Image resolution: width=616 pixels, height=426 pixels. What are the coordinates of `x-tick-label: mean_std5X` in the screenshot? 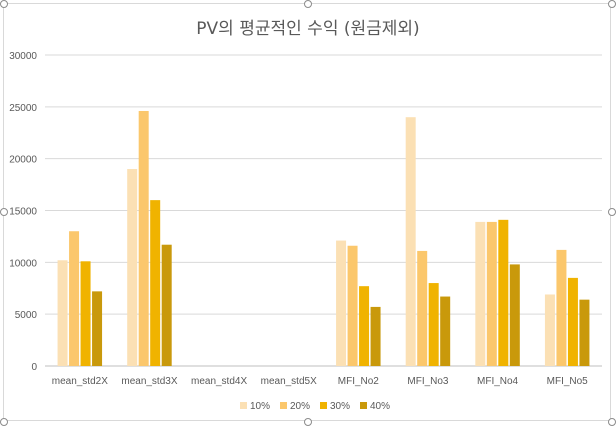 It's located at (289, 381).